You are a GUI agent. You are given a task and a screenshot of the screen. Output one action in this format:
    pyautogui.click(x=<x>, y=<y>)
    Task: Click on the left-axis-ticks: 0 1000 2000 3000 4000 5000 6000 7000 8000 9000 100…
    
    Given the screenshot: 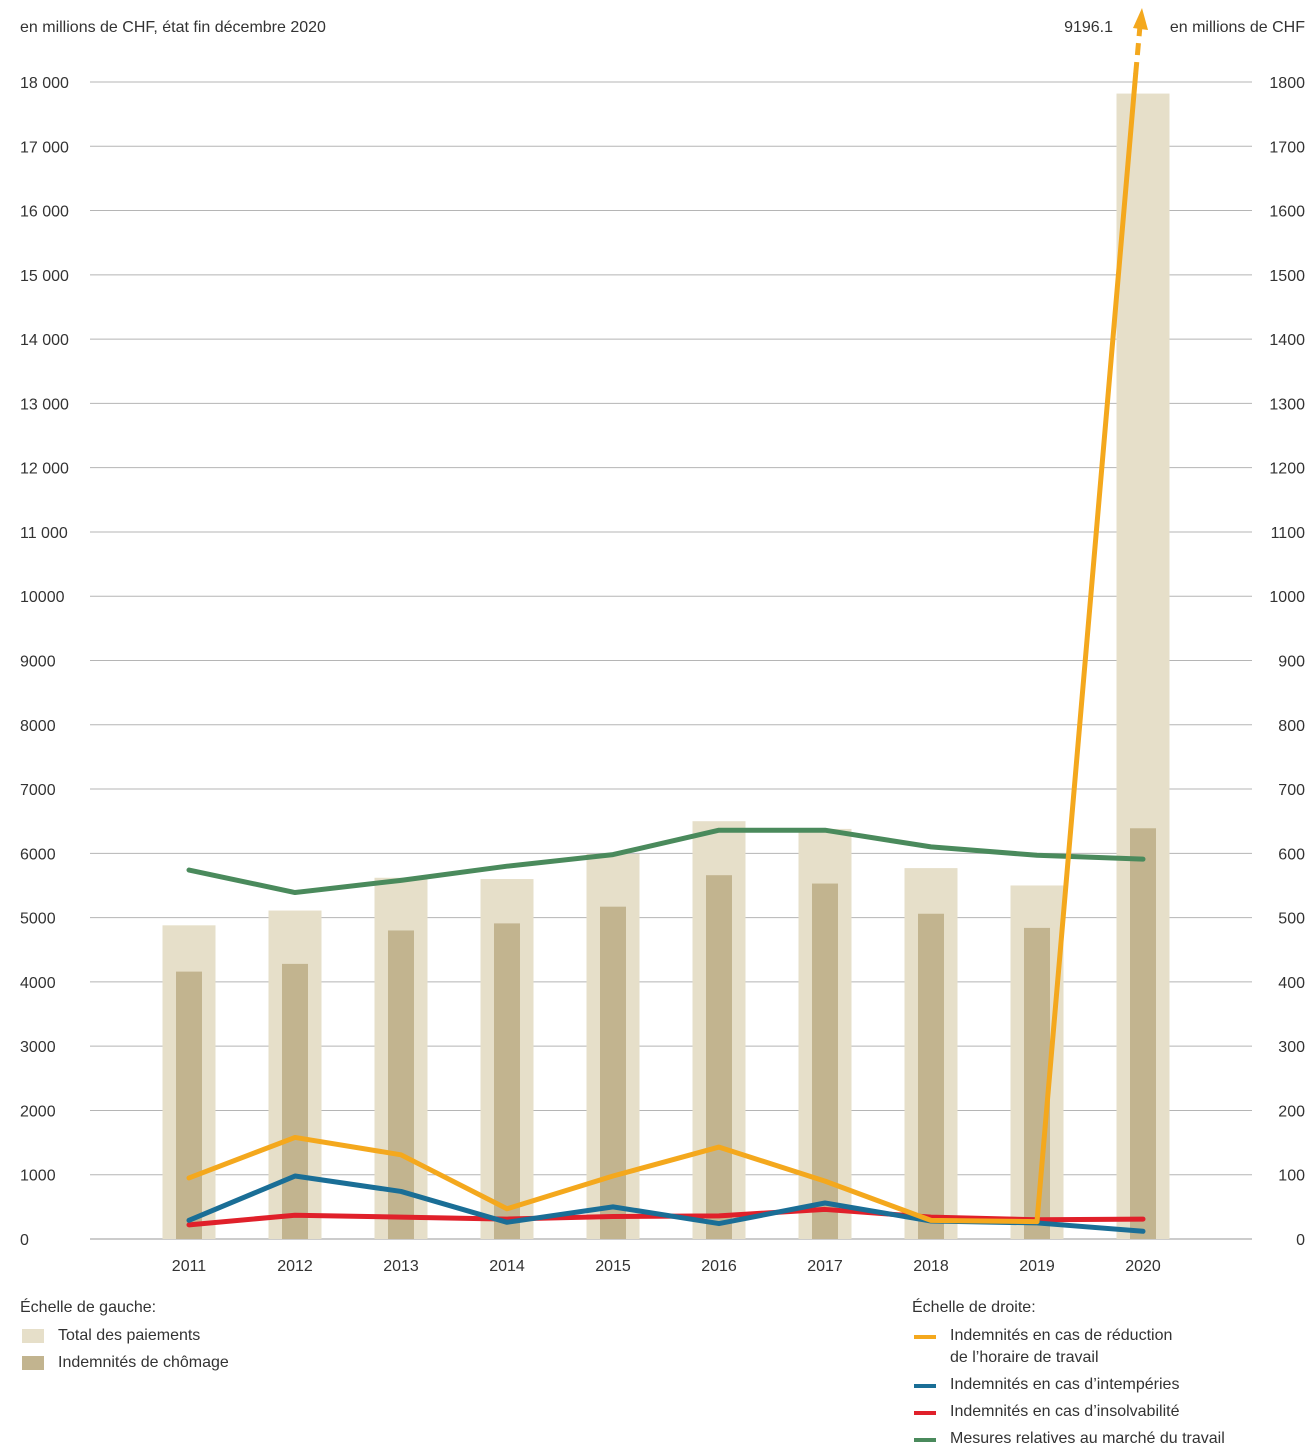 What is the action you would take?
    pyautogui.click(x=44, y=662)
    